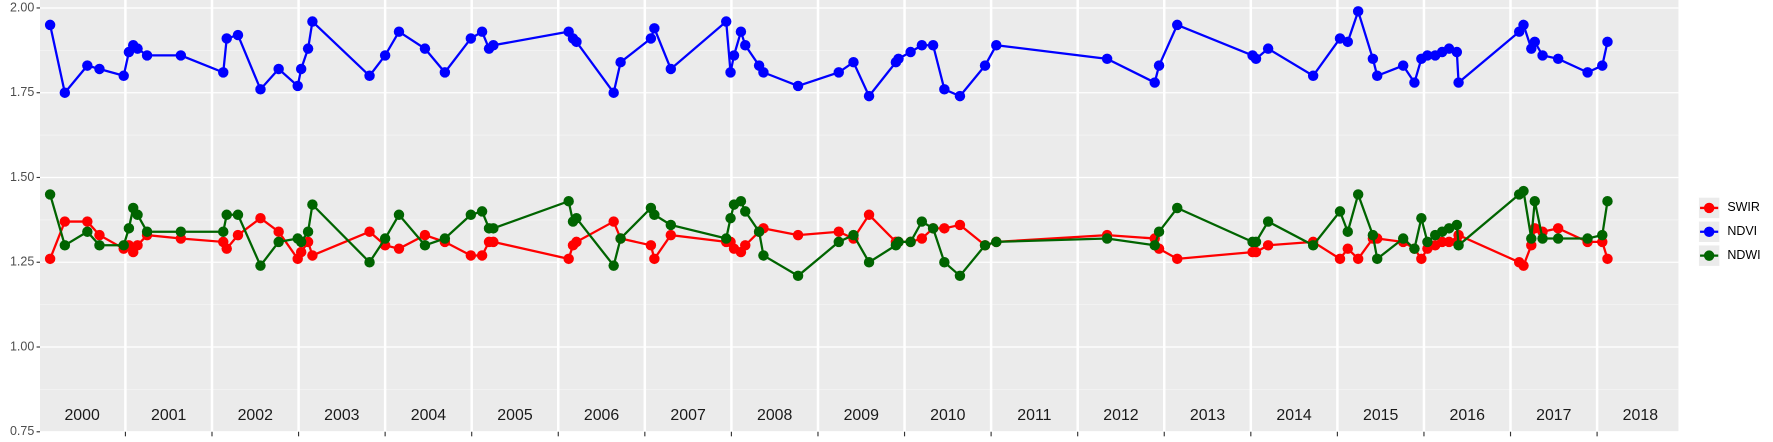  I want to click on x-year-label: 2011, so click(1034, 415).